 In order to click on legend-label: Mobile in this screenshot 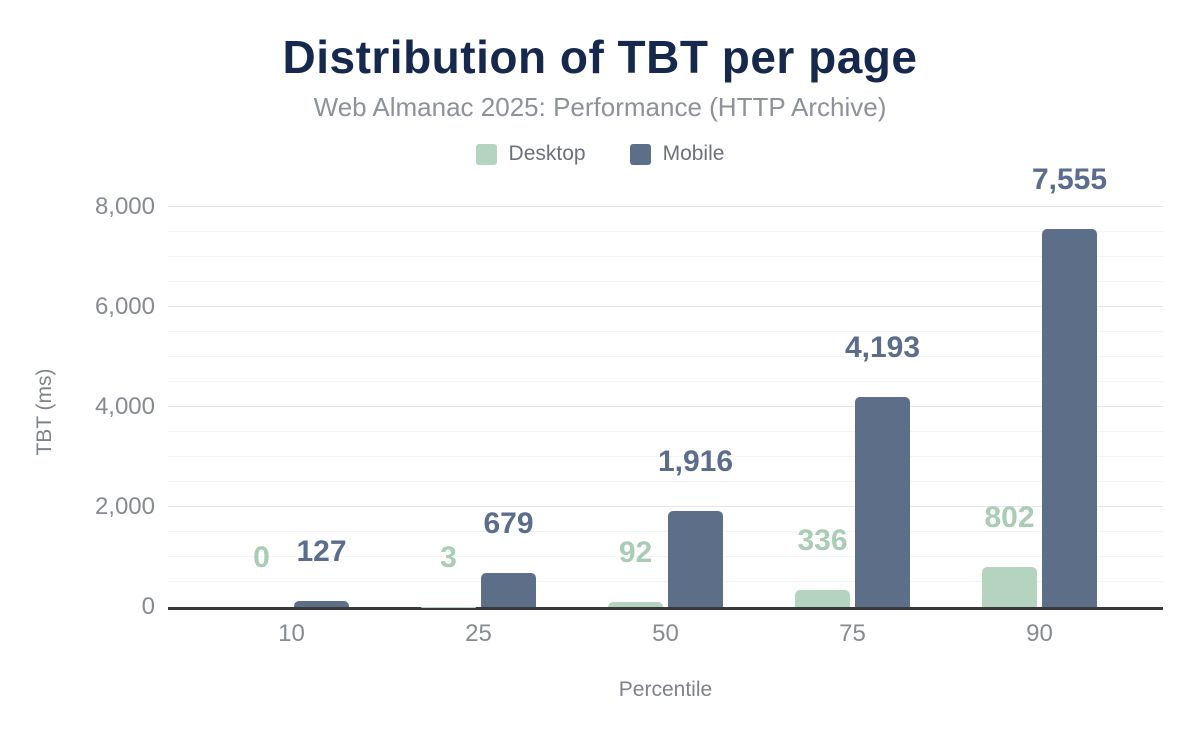, I will do `click(693, 153)`.